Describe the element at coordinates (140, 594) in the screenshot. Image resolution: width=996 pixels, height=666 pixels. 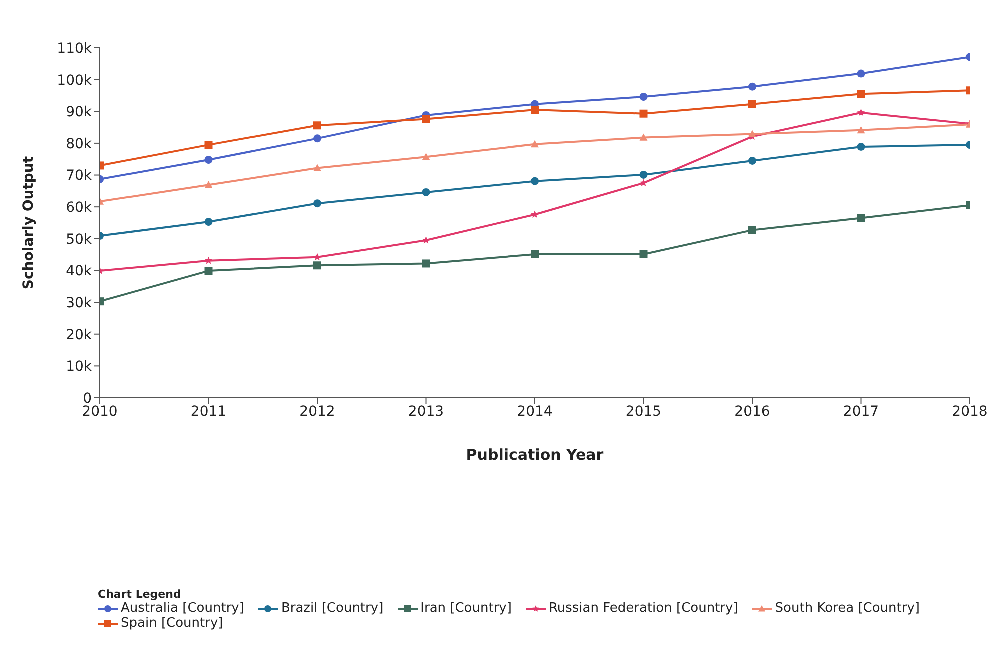
I see `legend-title: Chart Legend` at that location.